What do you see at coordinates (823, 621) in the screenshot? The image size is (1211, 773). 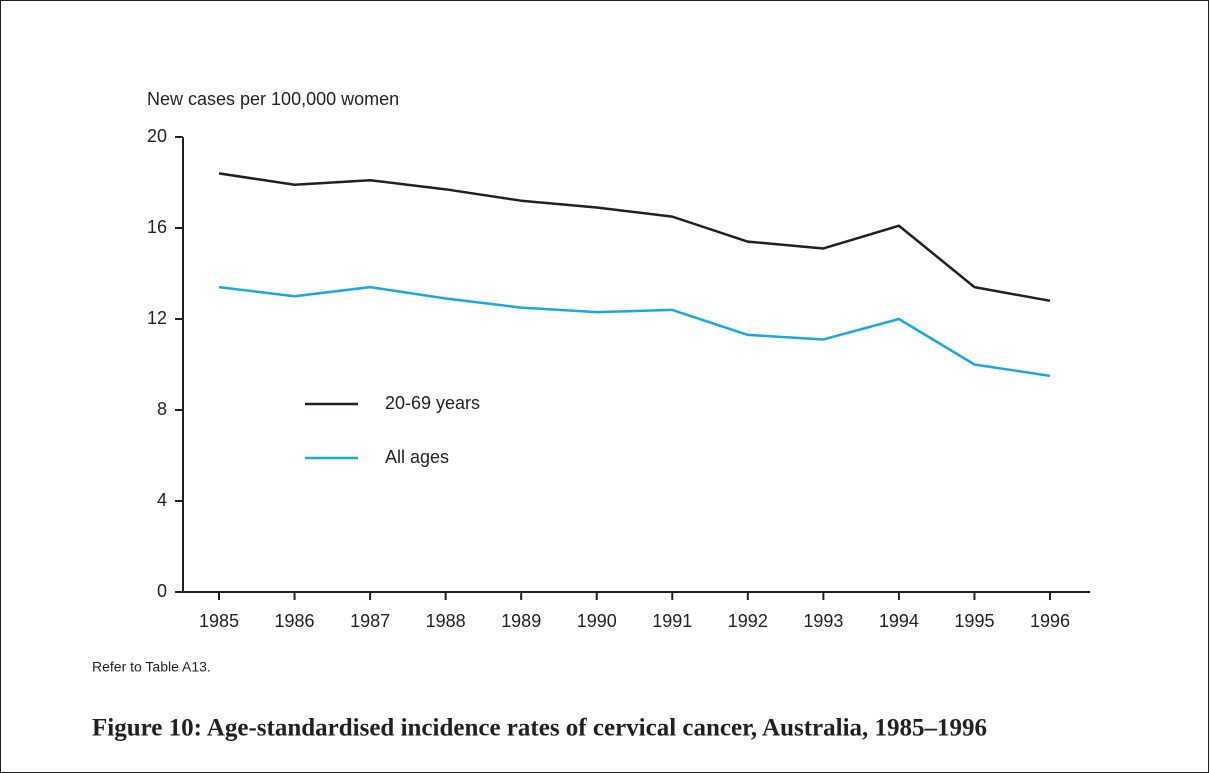 I see `x-tick-label: 1993` at bounding box center [823, 621].